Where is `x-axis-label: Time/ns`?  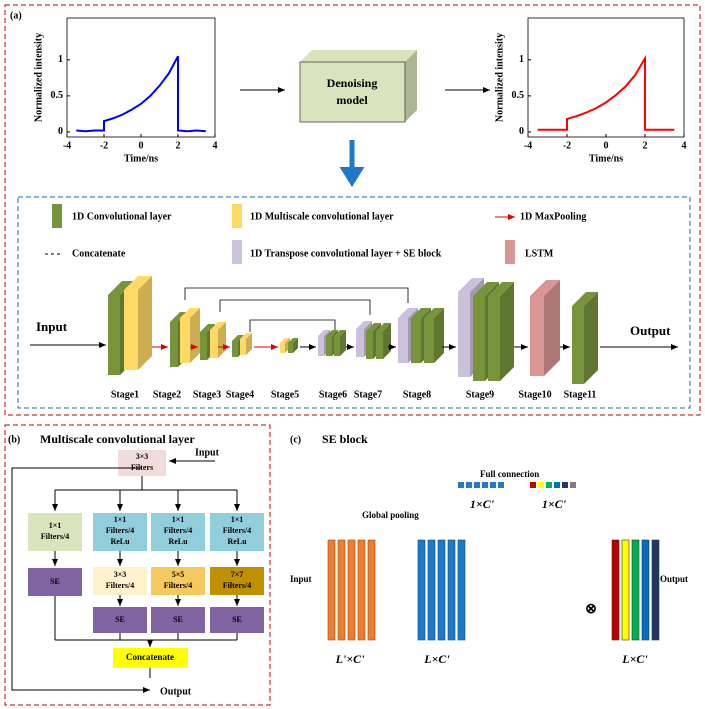 x-axis-label: Time/ns is located at coordinates (606, 158).